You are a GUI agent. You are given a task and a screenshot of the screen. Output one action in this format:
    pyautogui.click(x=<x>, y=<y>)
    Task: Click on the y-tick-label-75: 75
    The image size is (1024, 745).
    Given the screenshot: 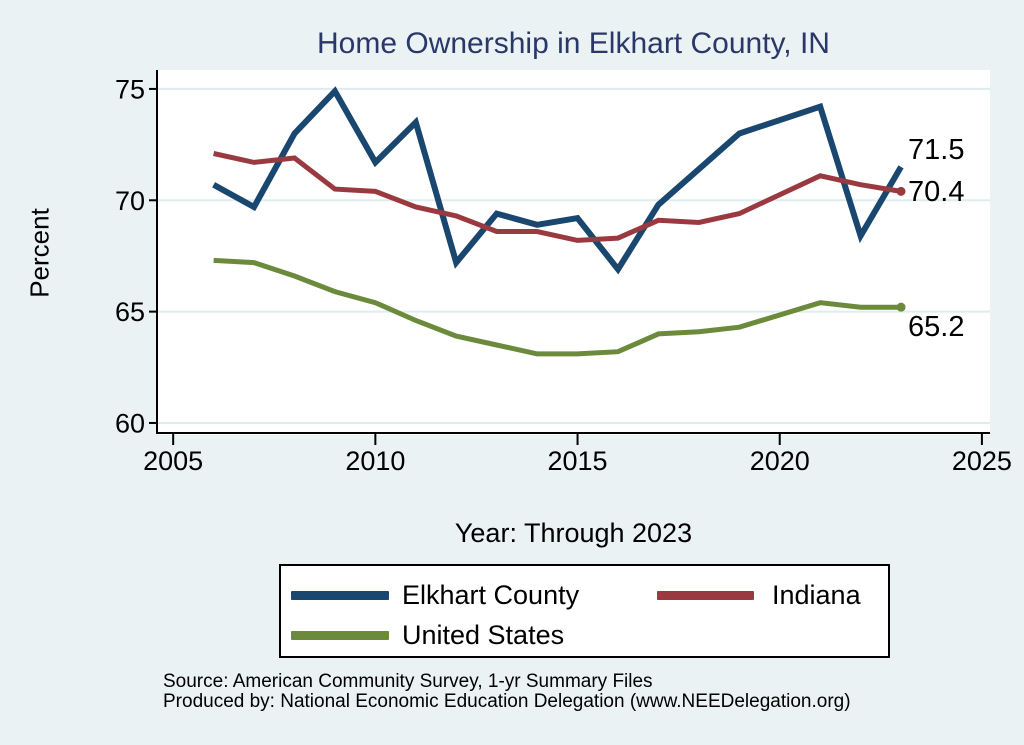 What is the action you would take?
    pyautogui.click(x=130, y=89)
    